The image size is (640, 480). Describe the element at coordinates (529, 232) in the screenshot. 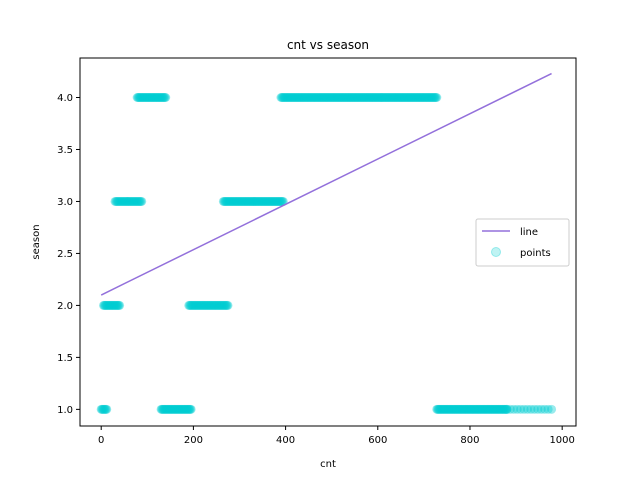

I see `legend-label-line: line` at that location.